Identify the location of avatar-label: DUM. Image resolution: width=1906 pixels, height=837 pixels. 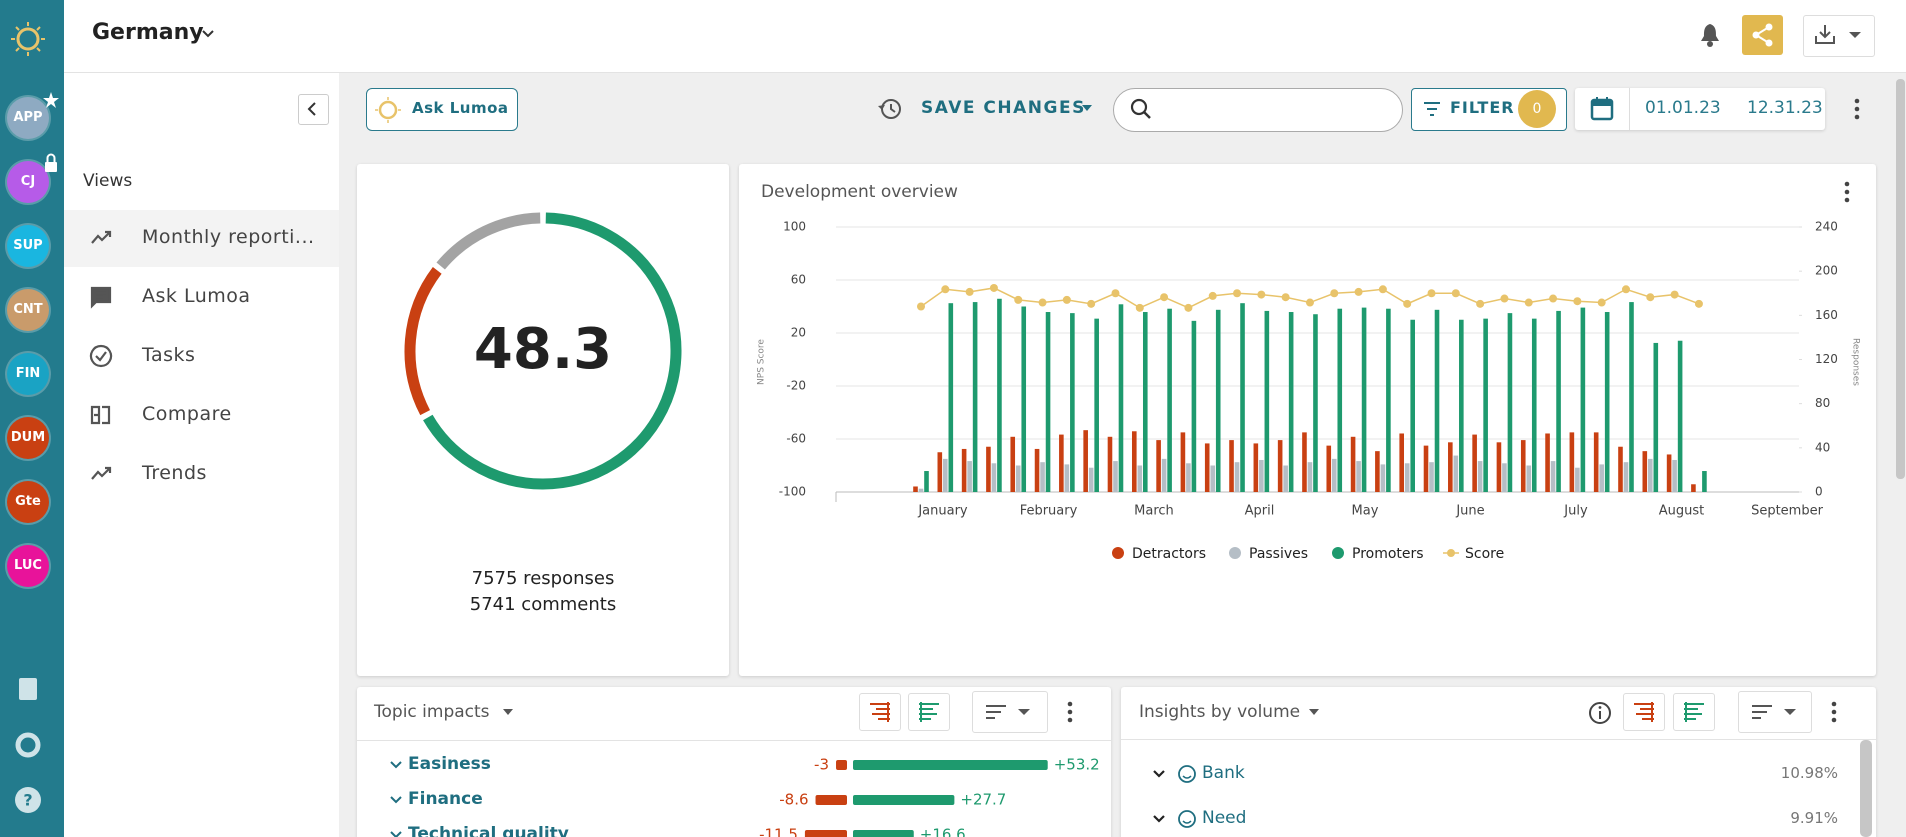
(28, 437).